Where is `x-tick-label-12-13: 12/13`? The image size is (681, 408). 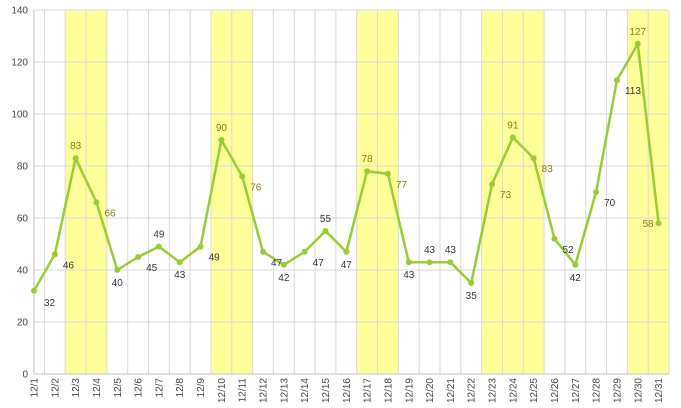 x-tick-label-12-13: 12/13 is located at coordinates (284, 390).